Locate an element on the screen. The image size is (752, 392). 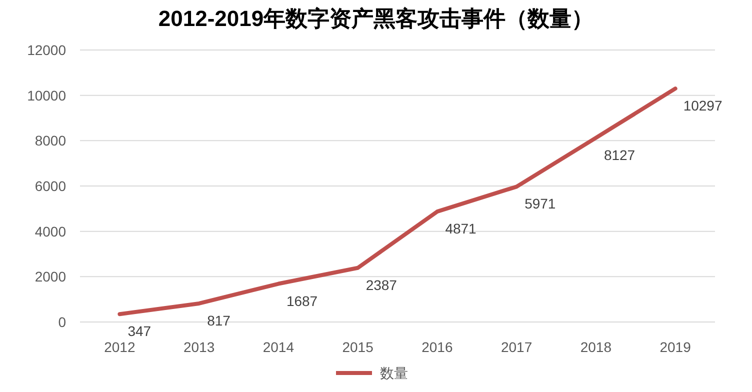
x-tick-label: 2017 is located at coordinates (516, 347).